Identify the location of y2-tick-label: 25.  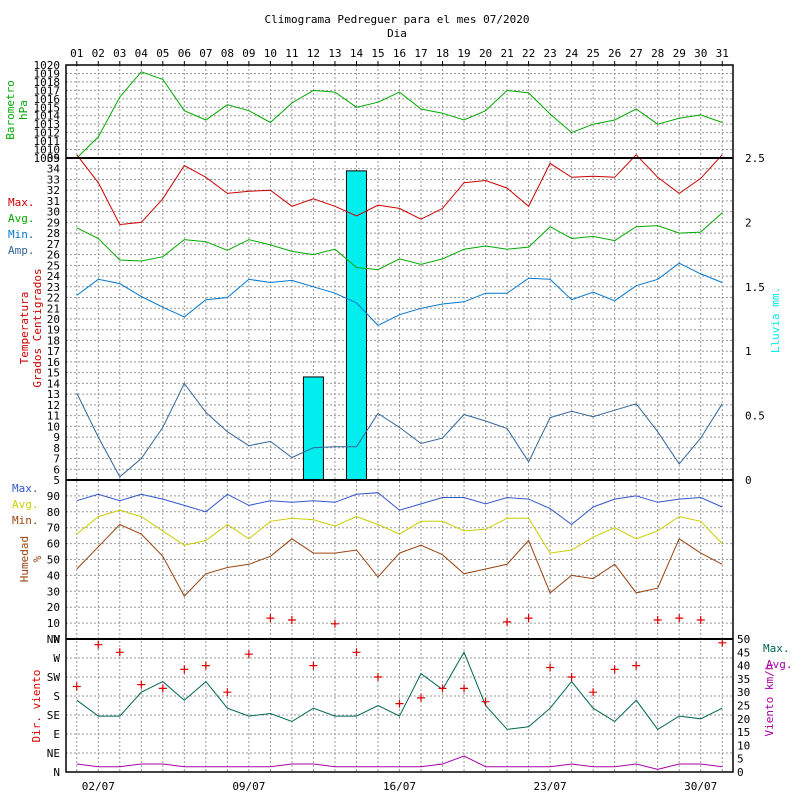
(743, 706).